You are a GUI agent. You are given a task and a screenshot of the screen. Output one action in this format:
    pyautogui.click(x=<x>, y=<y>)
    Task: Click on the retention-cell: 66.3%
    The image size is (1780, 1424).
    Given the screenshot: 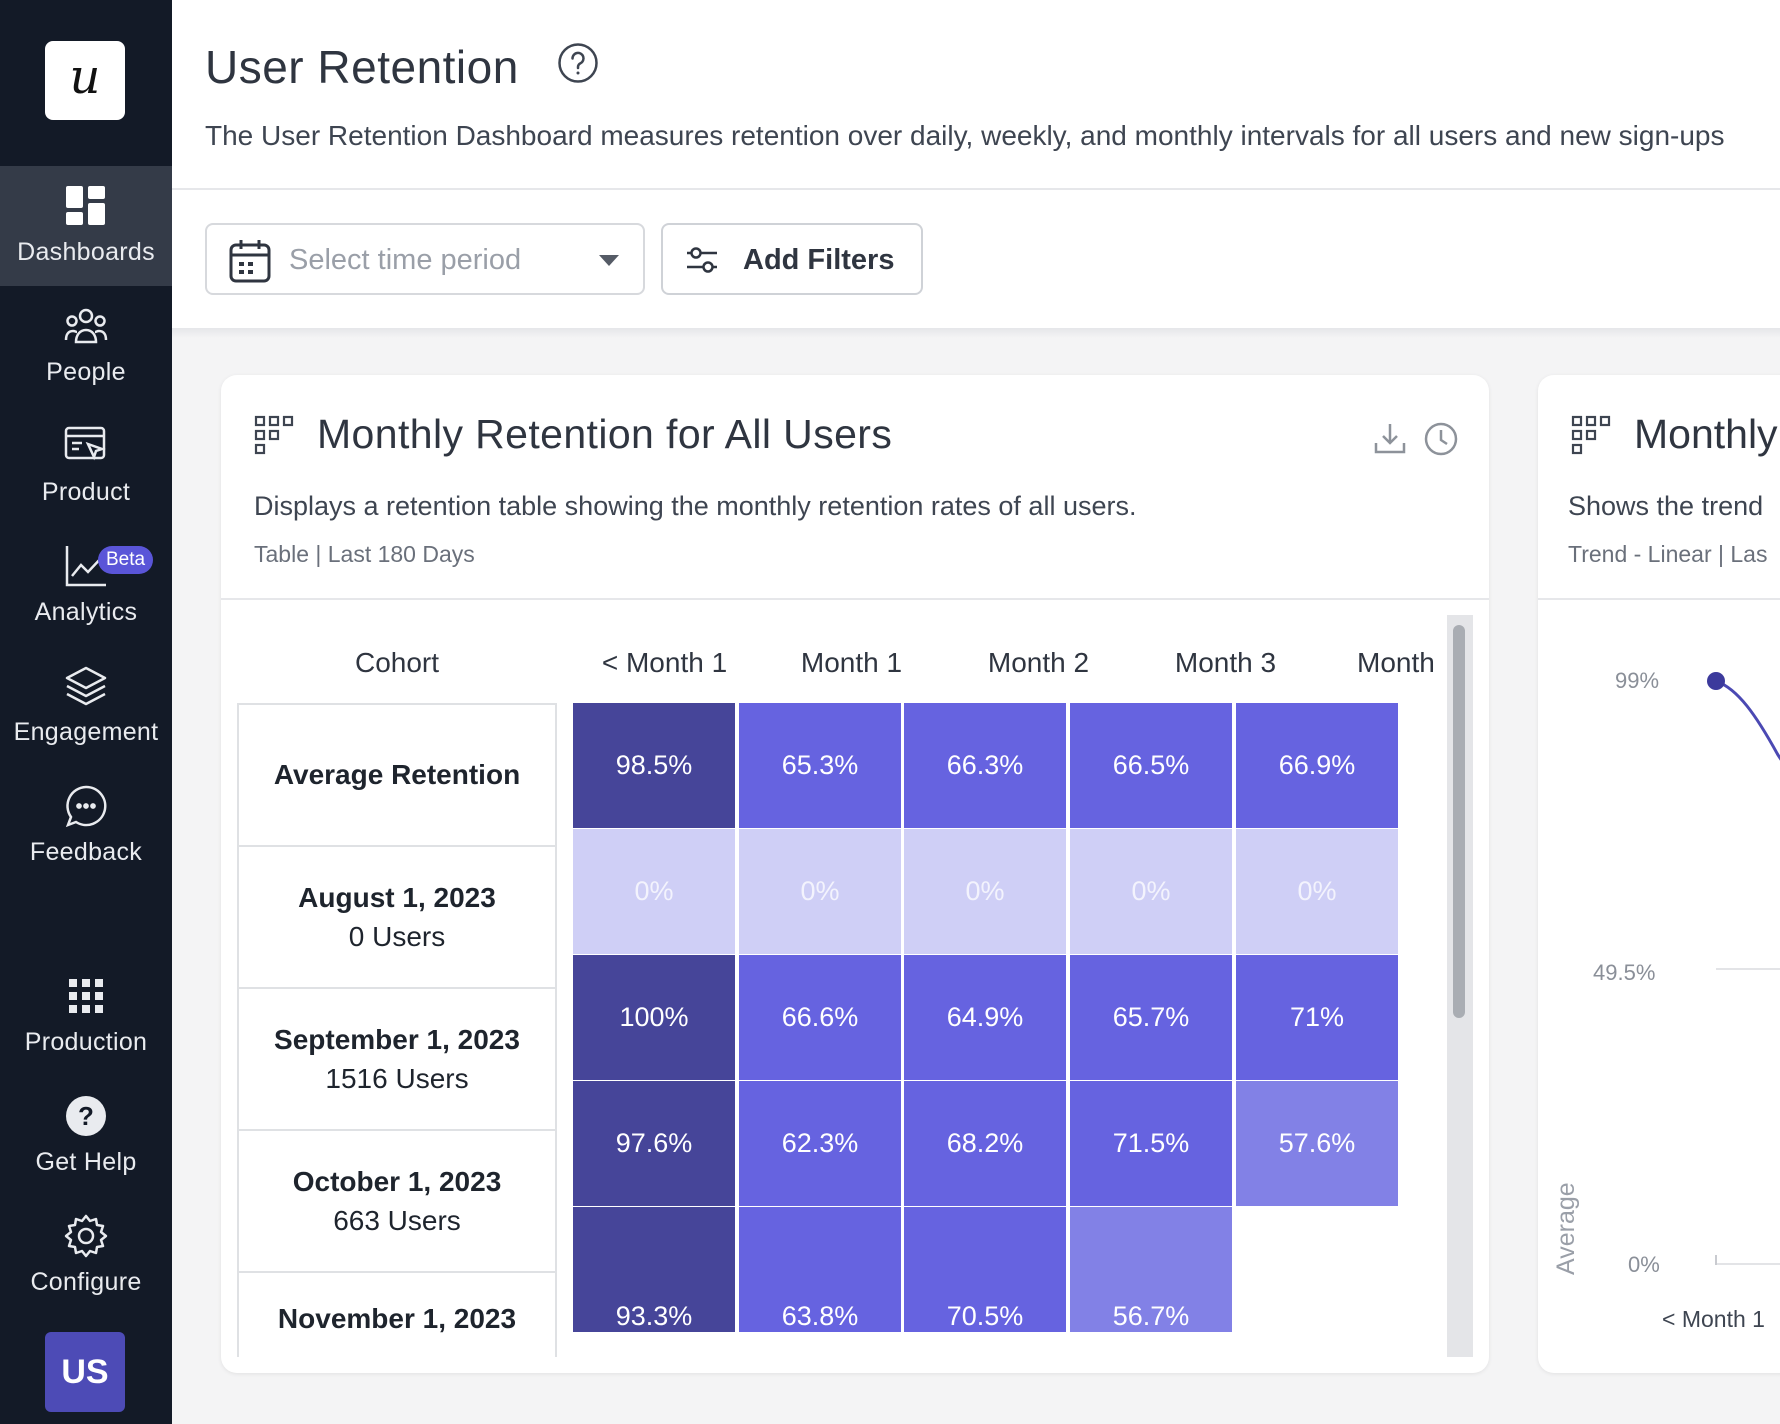 What is the action you would take?
    pyautogui.click(x=985, y=765)
    